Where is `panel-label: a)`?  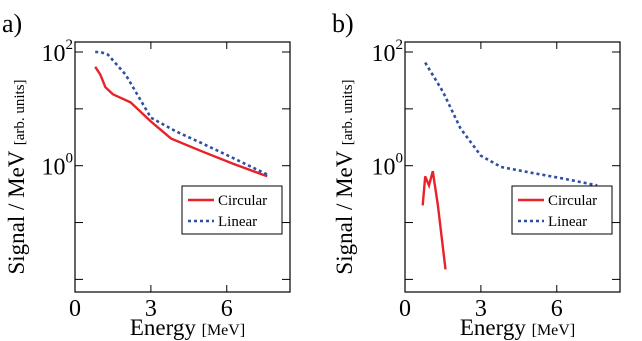 panel-label: a) is located at coordinates (12, 23).